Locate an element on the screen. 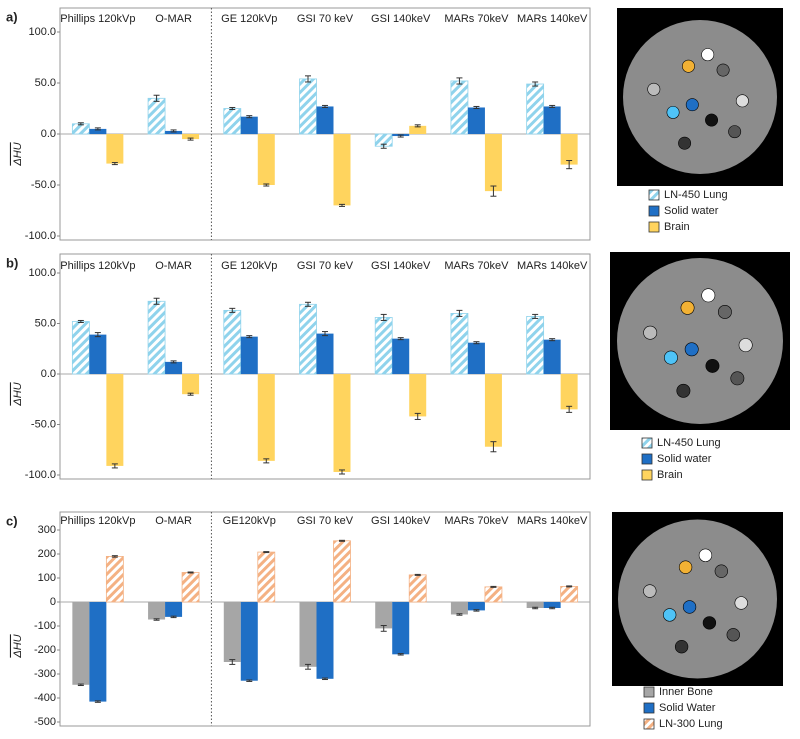 The width and height of the screenshot is (800, 739). category-label: GE 120kVp is located at coordinates (249, 19).